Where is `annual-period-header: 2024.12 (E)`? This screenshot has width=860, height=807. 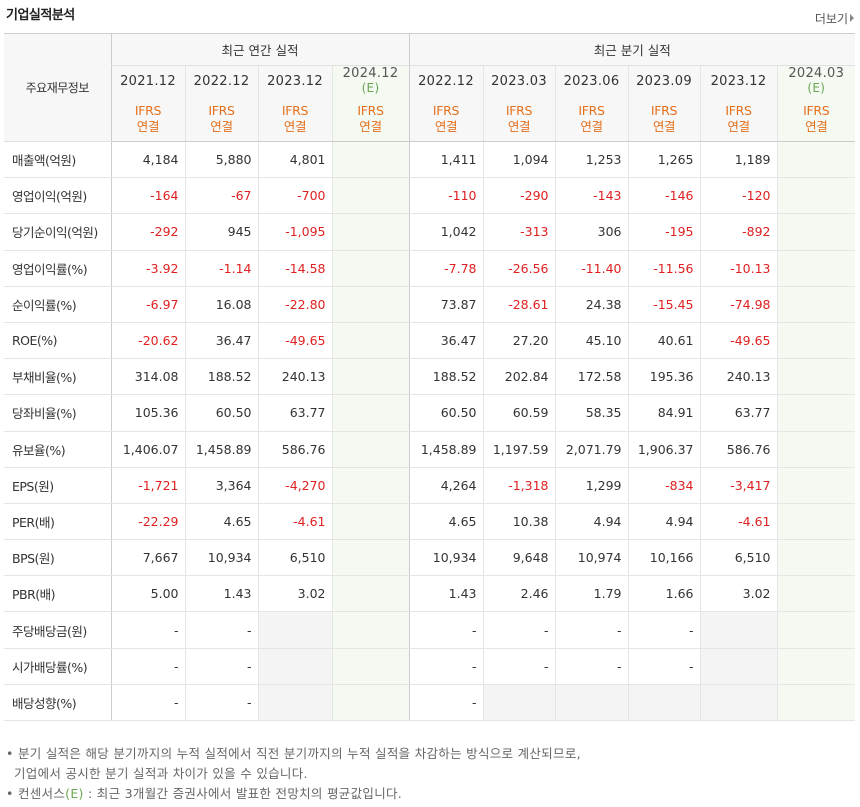
annual-period-header: 2024.12 (E) is located at coordinates (370, 81).